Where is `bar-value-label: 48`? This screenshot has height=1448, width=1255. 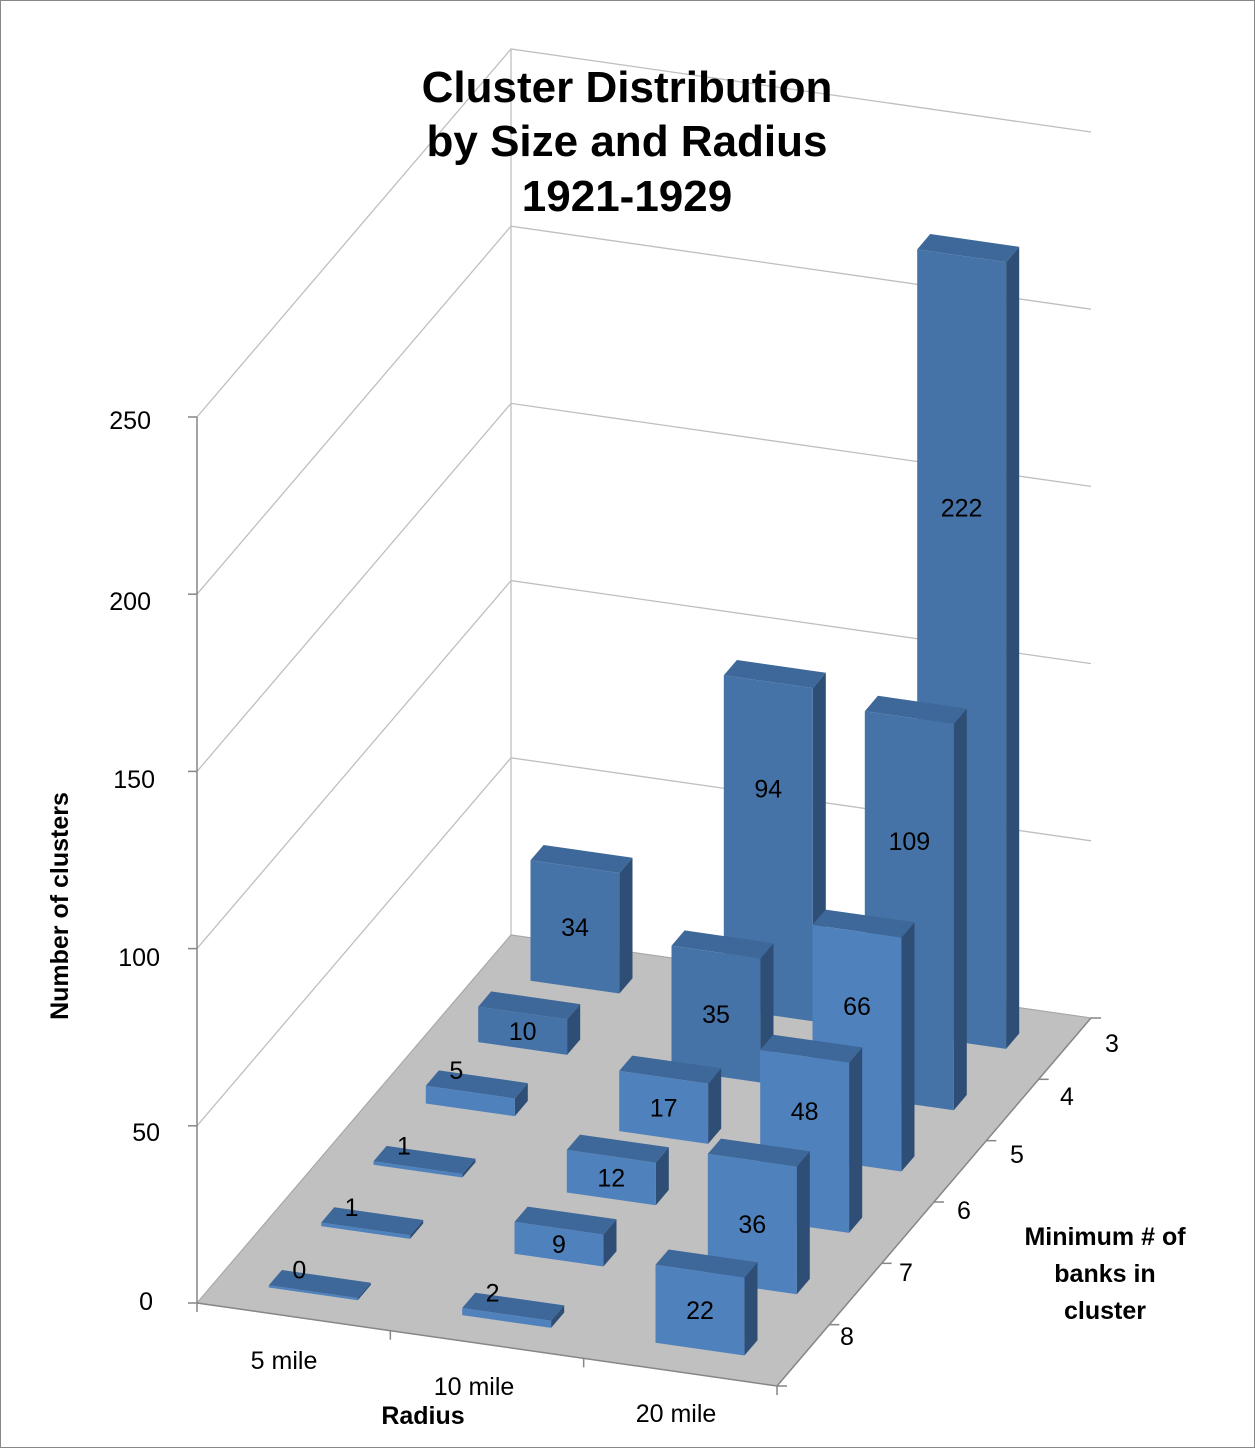
bar-value-label: 48 is located at coordinates (805, 1112).